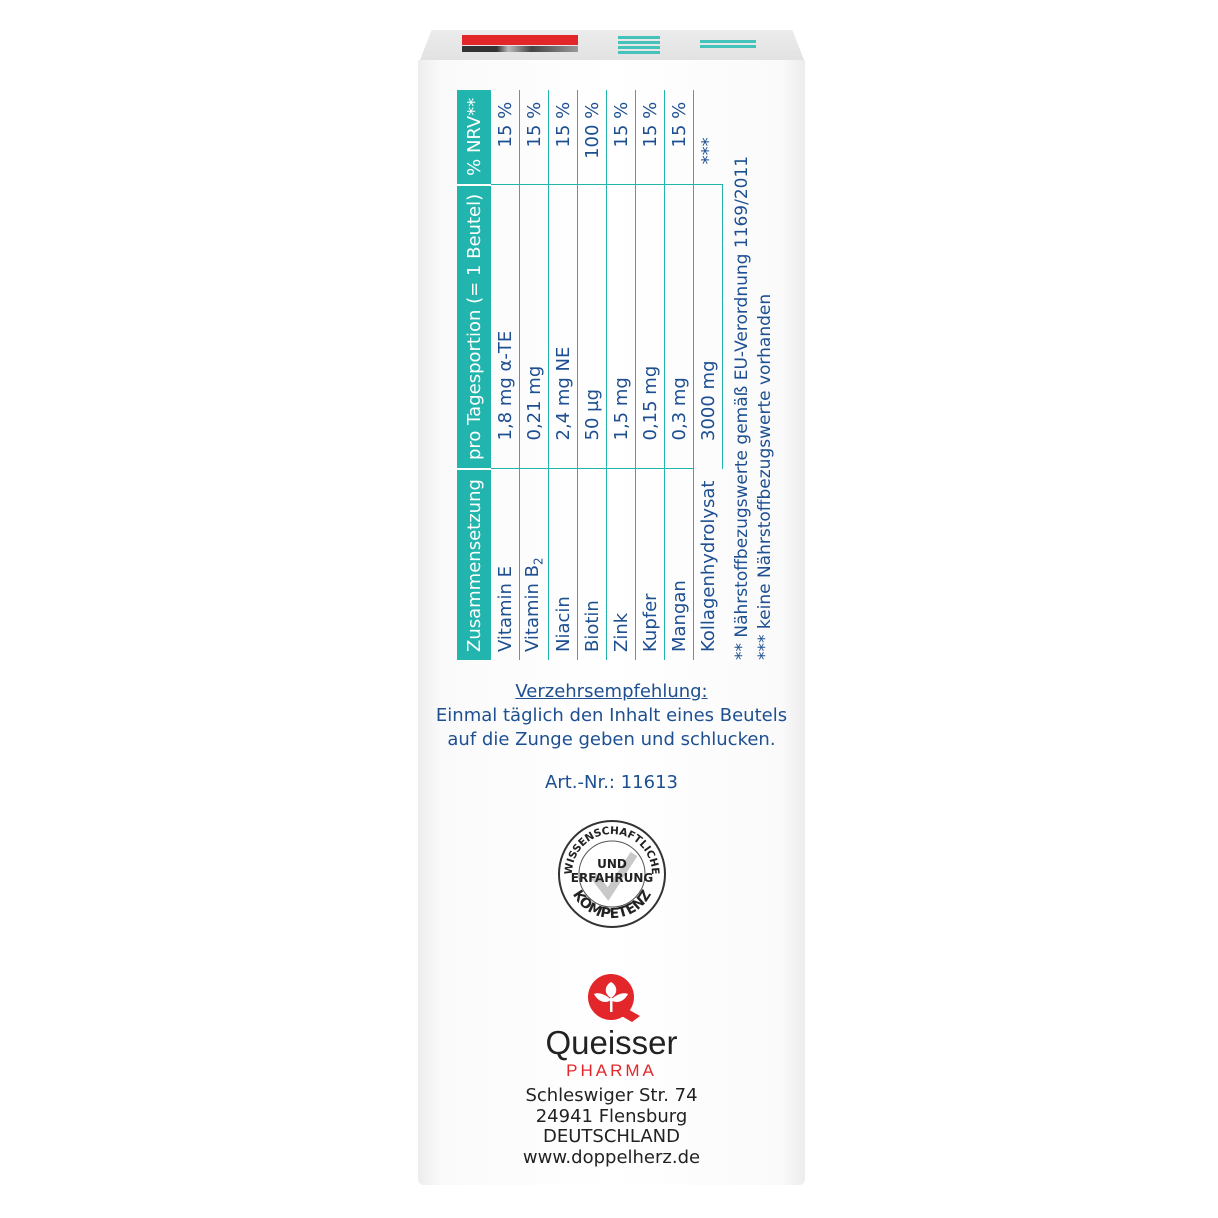 Image resolution: width=1218 pixels, height=1218 pixels. What do you see at coordinates (474, 326) in the screenshot?
I see `header-daily-portion: pro Tagesportion (= 1 Beutel)` at bounding box center [474, 326].